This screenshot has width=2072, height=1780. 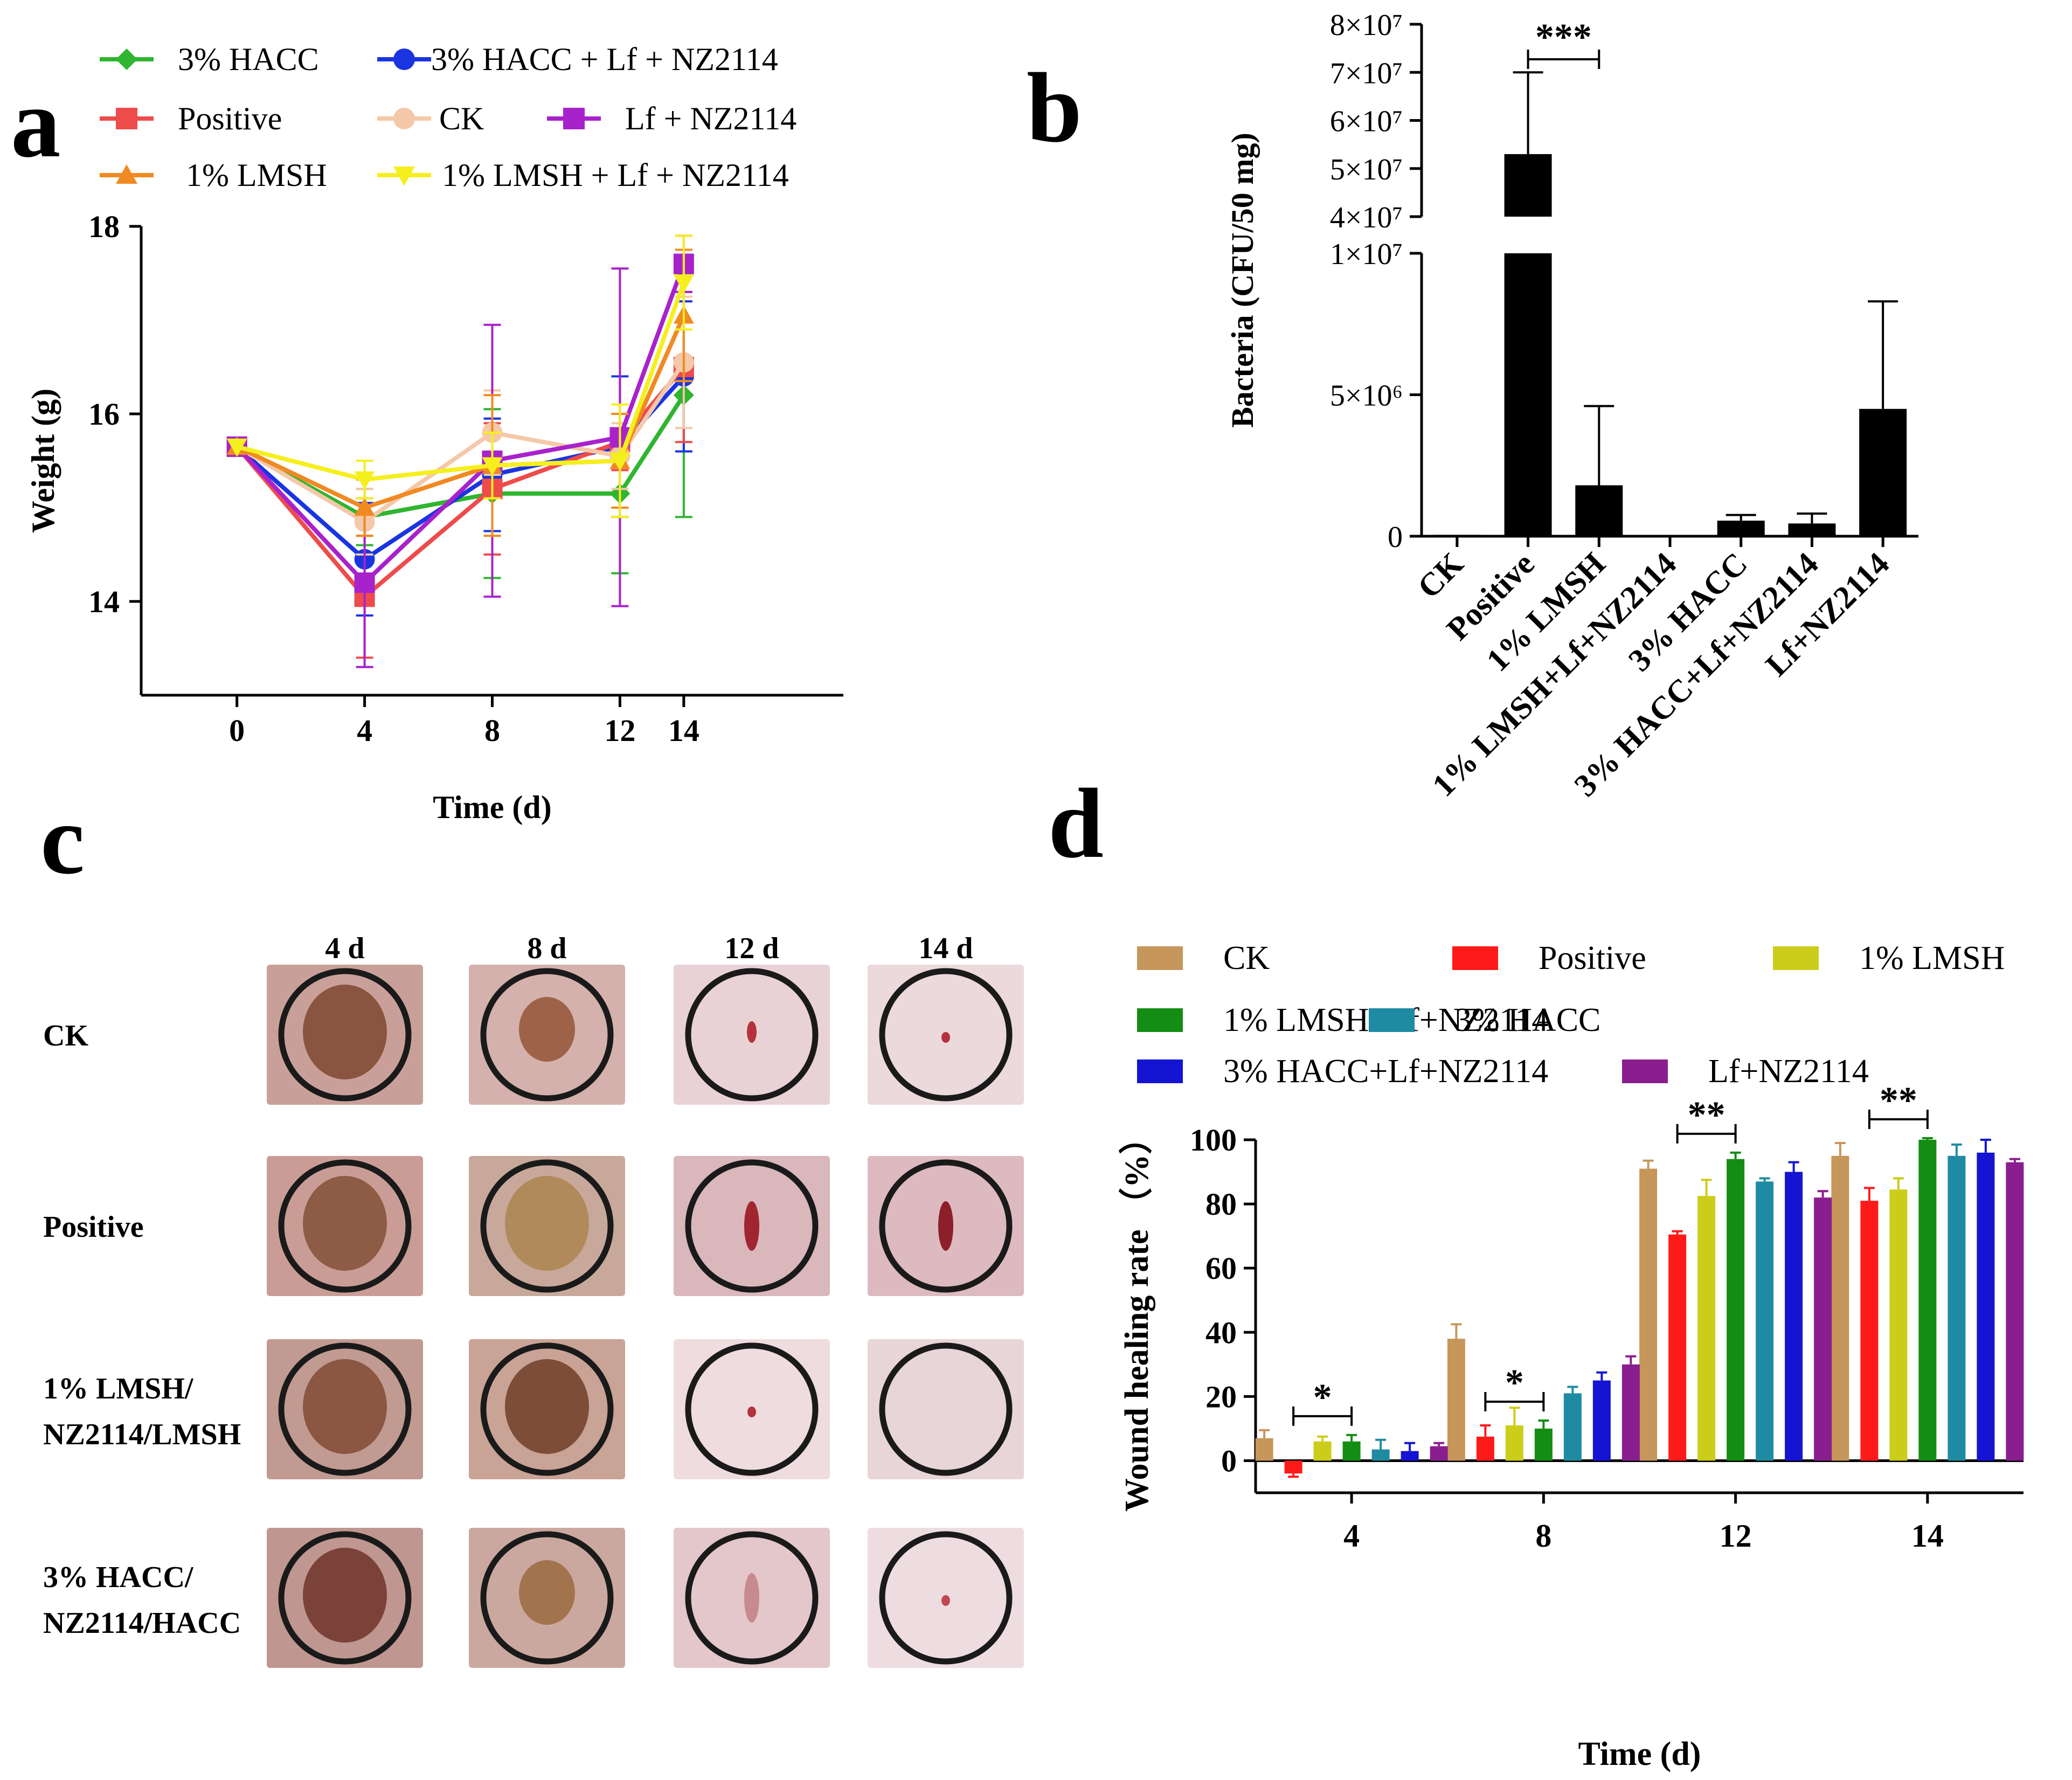 I want to click on y-tick-label-a: 18, so click(x=104, y=226).